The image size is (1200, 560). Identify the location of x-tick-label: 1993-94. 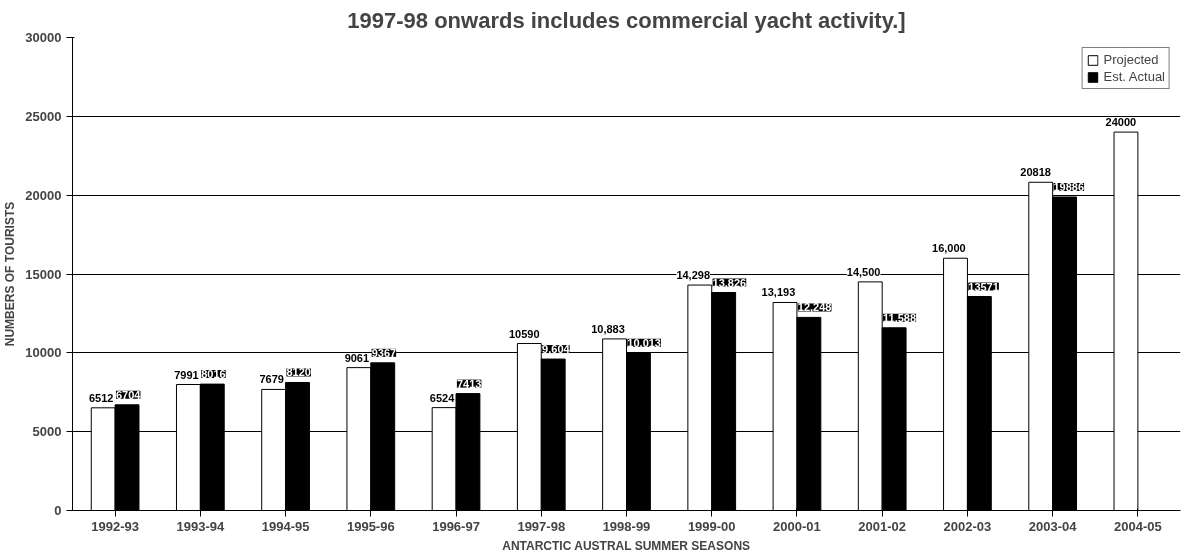
(200, 526).